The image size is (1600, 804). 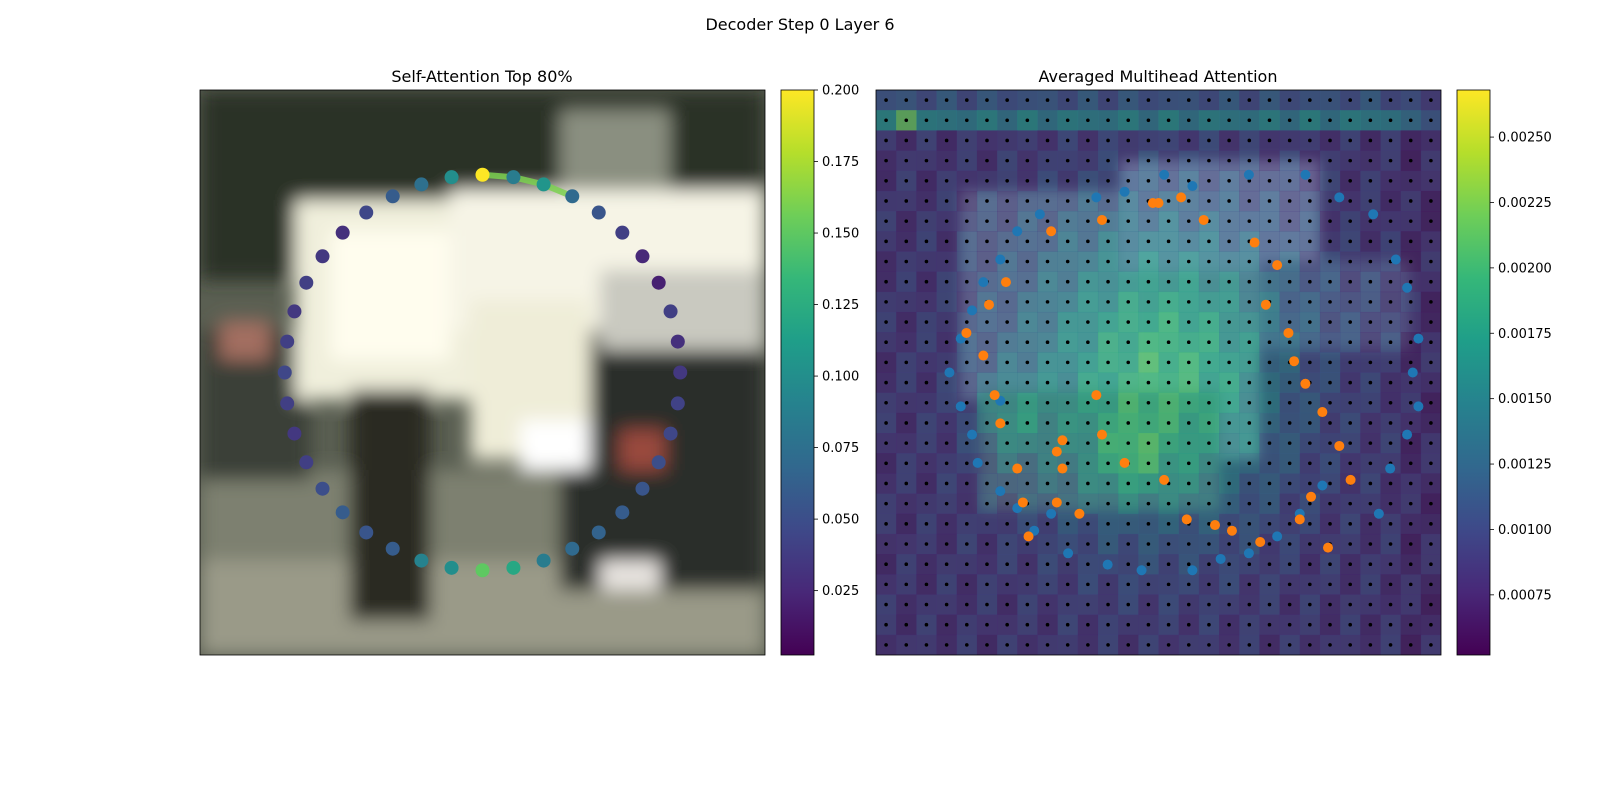 What do you see at coordinates (1525, 465) in the screenshot?
I see `colorbar-tick-label: 0.00125` at bounding box center [1525, 465].